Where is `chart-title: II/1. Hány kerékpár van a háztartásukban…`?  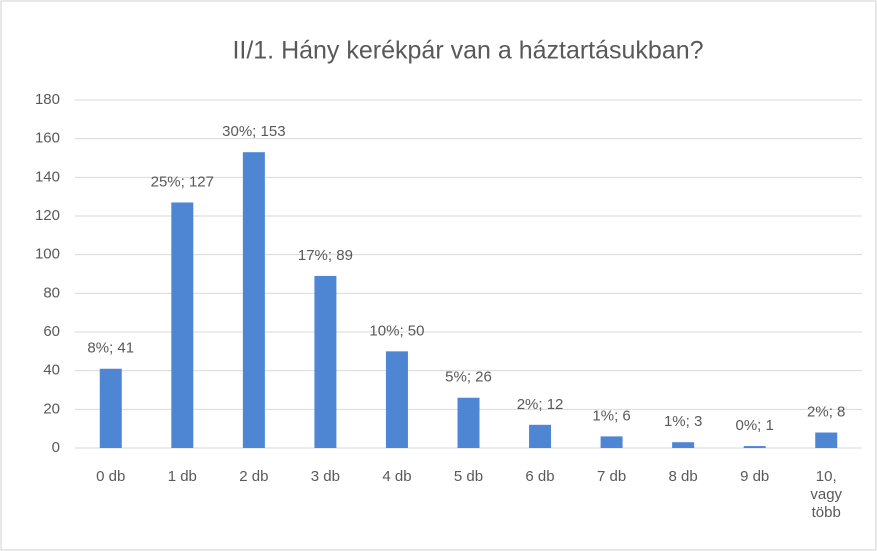
chart-title: II/1. Hány kerékpár van a háztartásukban… is located at coordinates (467, 51).